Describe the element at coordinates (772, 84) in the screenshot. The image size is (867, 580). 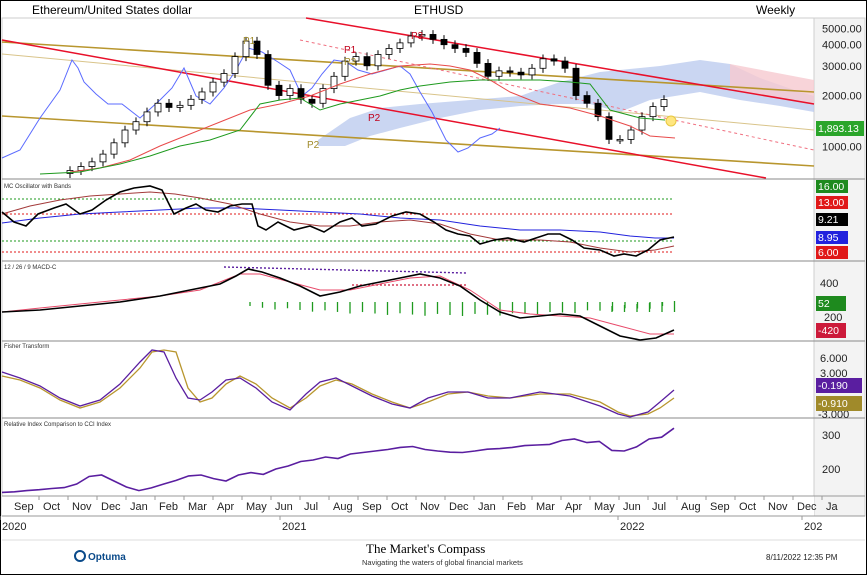
I see `future-cloud-red` at that location.